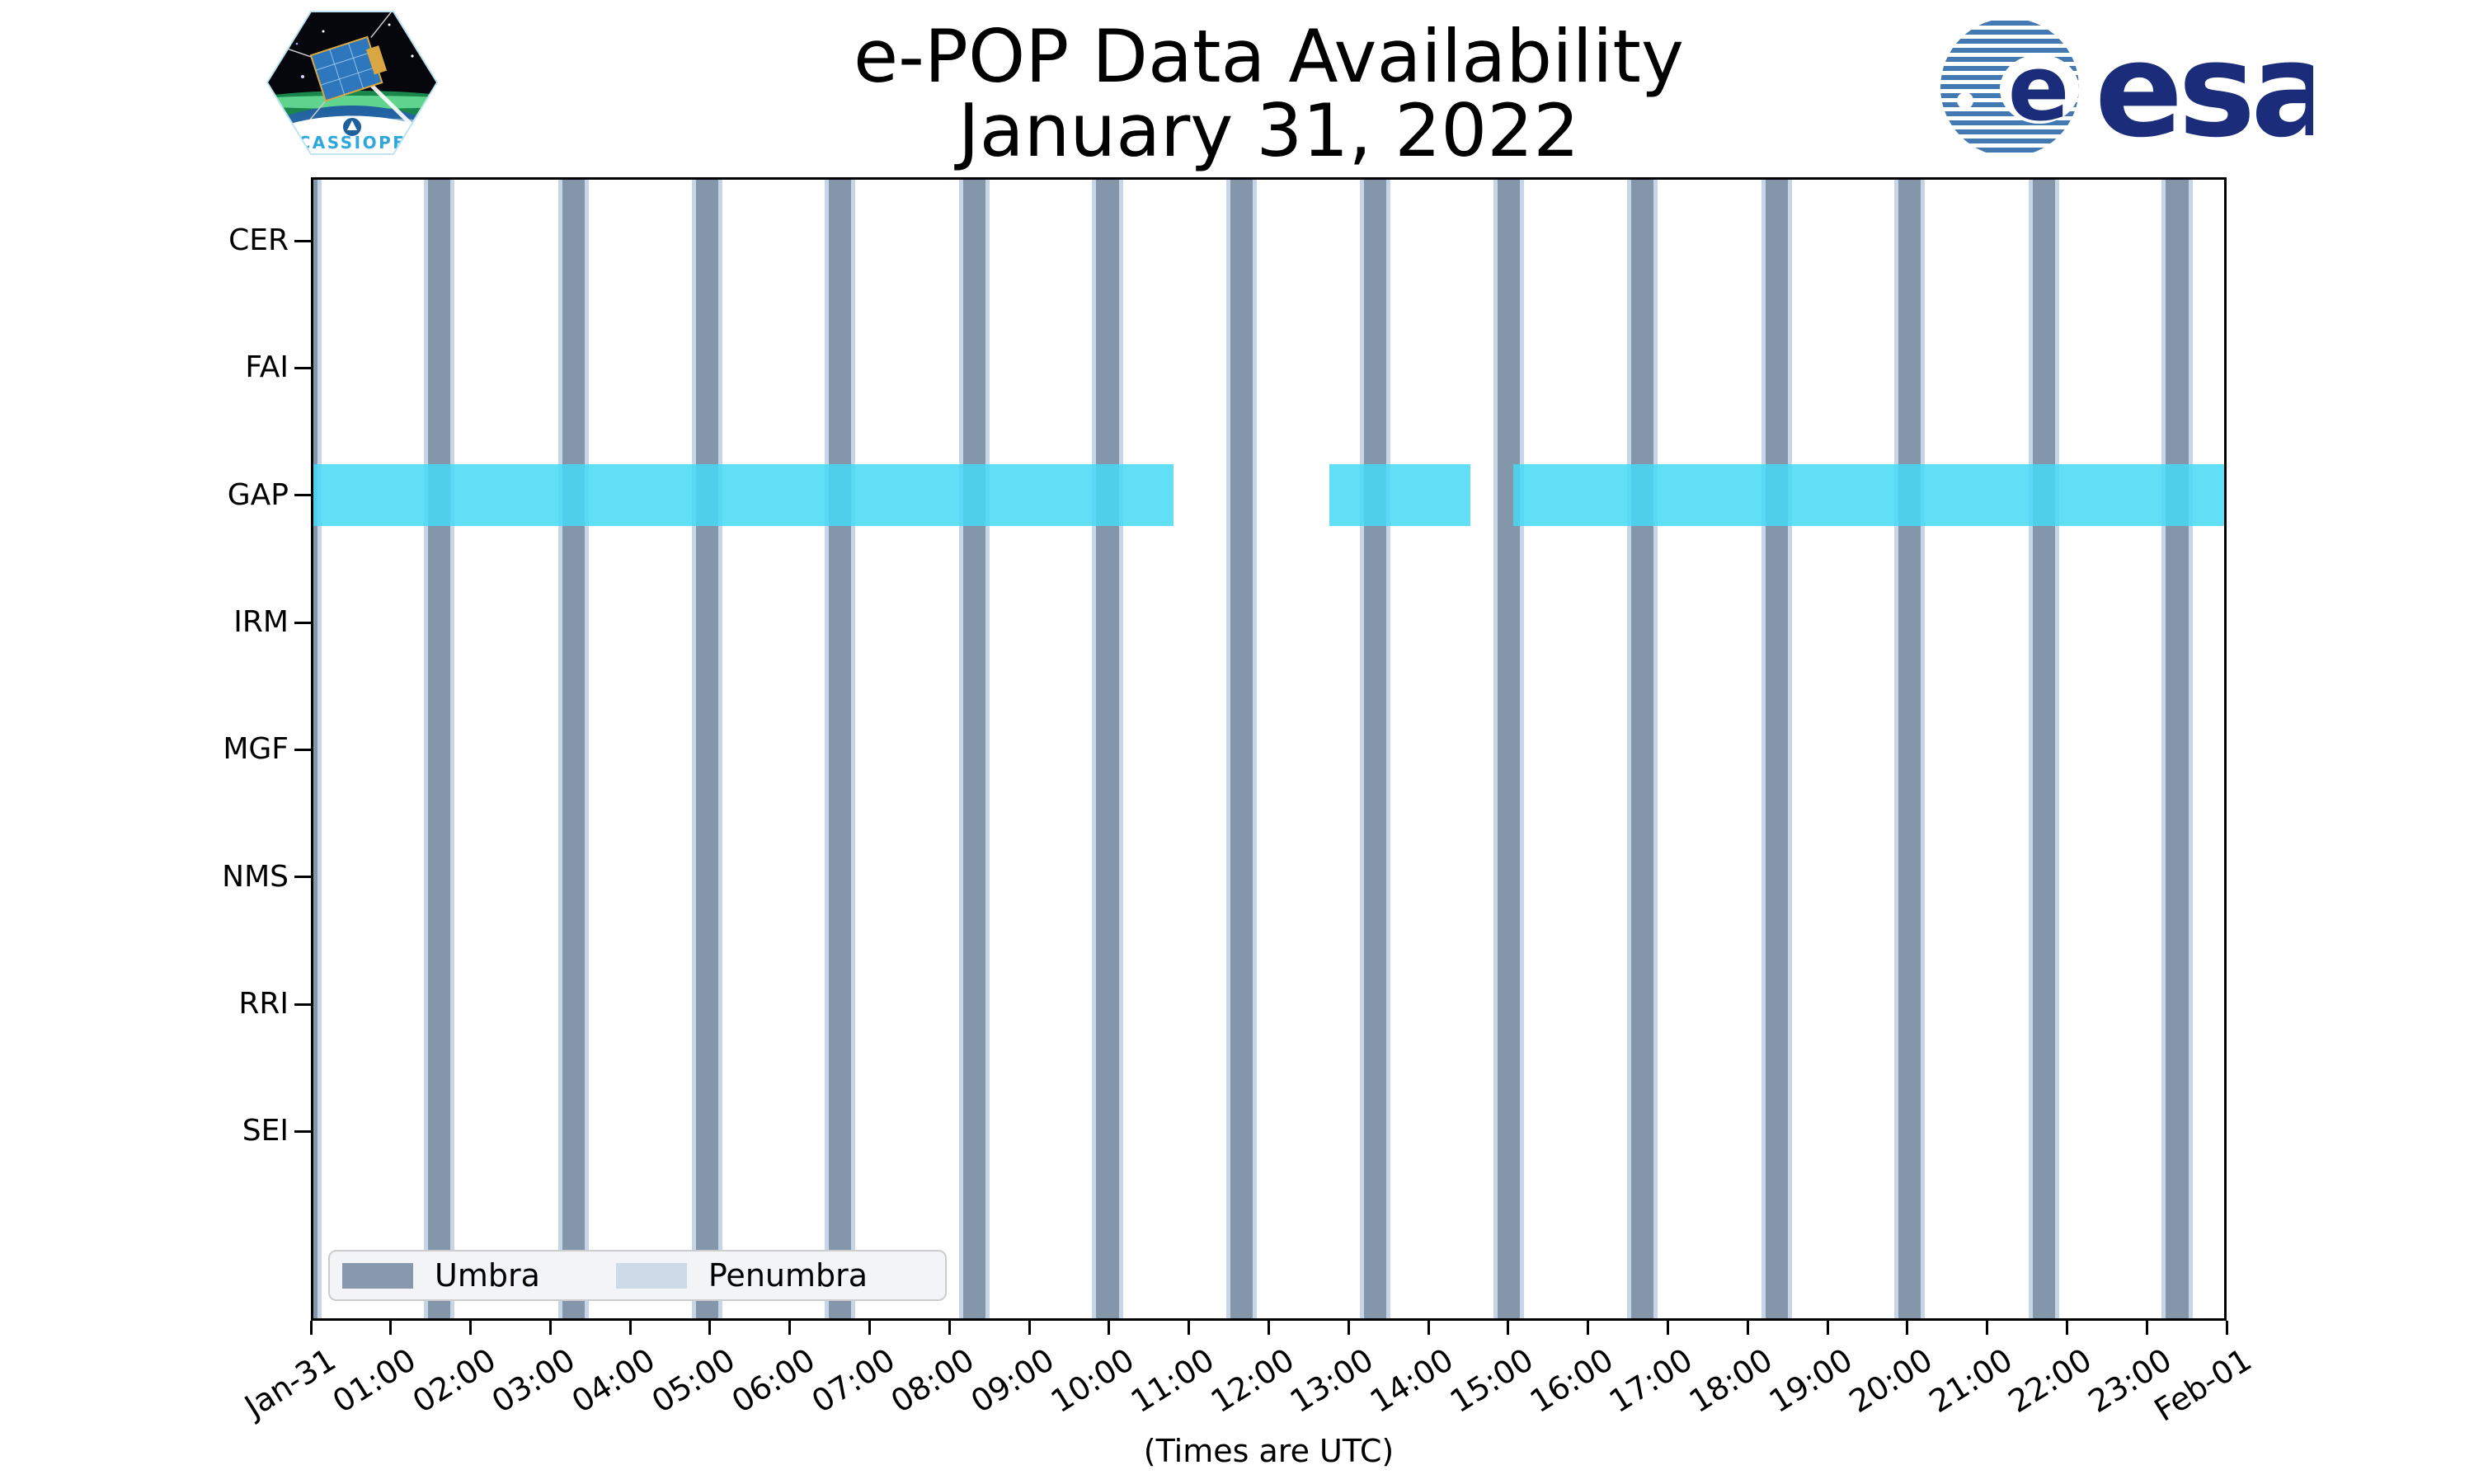  I want to click on esa-globe-icon: e, so click(2009, 87).